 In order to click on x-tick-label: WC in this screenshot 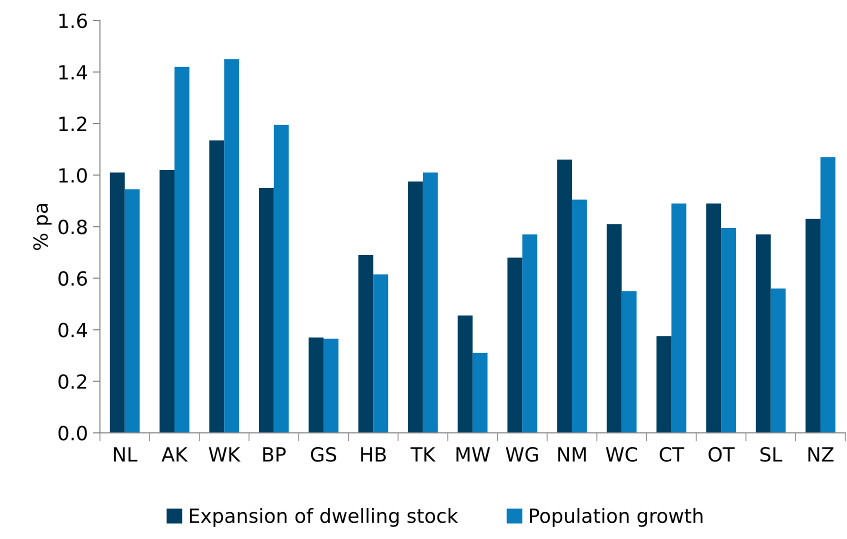, I will do `click(622, 454)`.